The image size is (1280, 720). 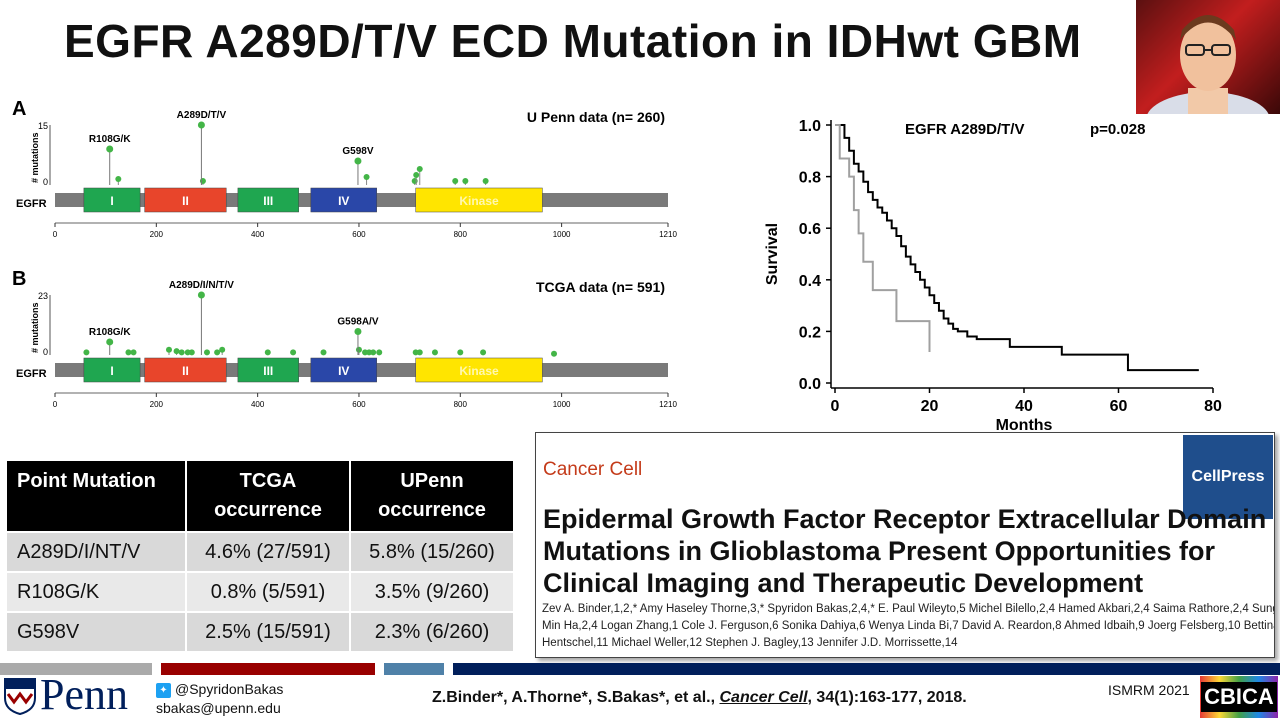 I want to click on domain-label: III, so click(x=268, y=201).